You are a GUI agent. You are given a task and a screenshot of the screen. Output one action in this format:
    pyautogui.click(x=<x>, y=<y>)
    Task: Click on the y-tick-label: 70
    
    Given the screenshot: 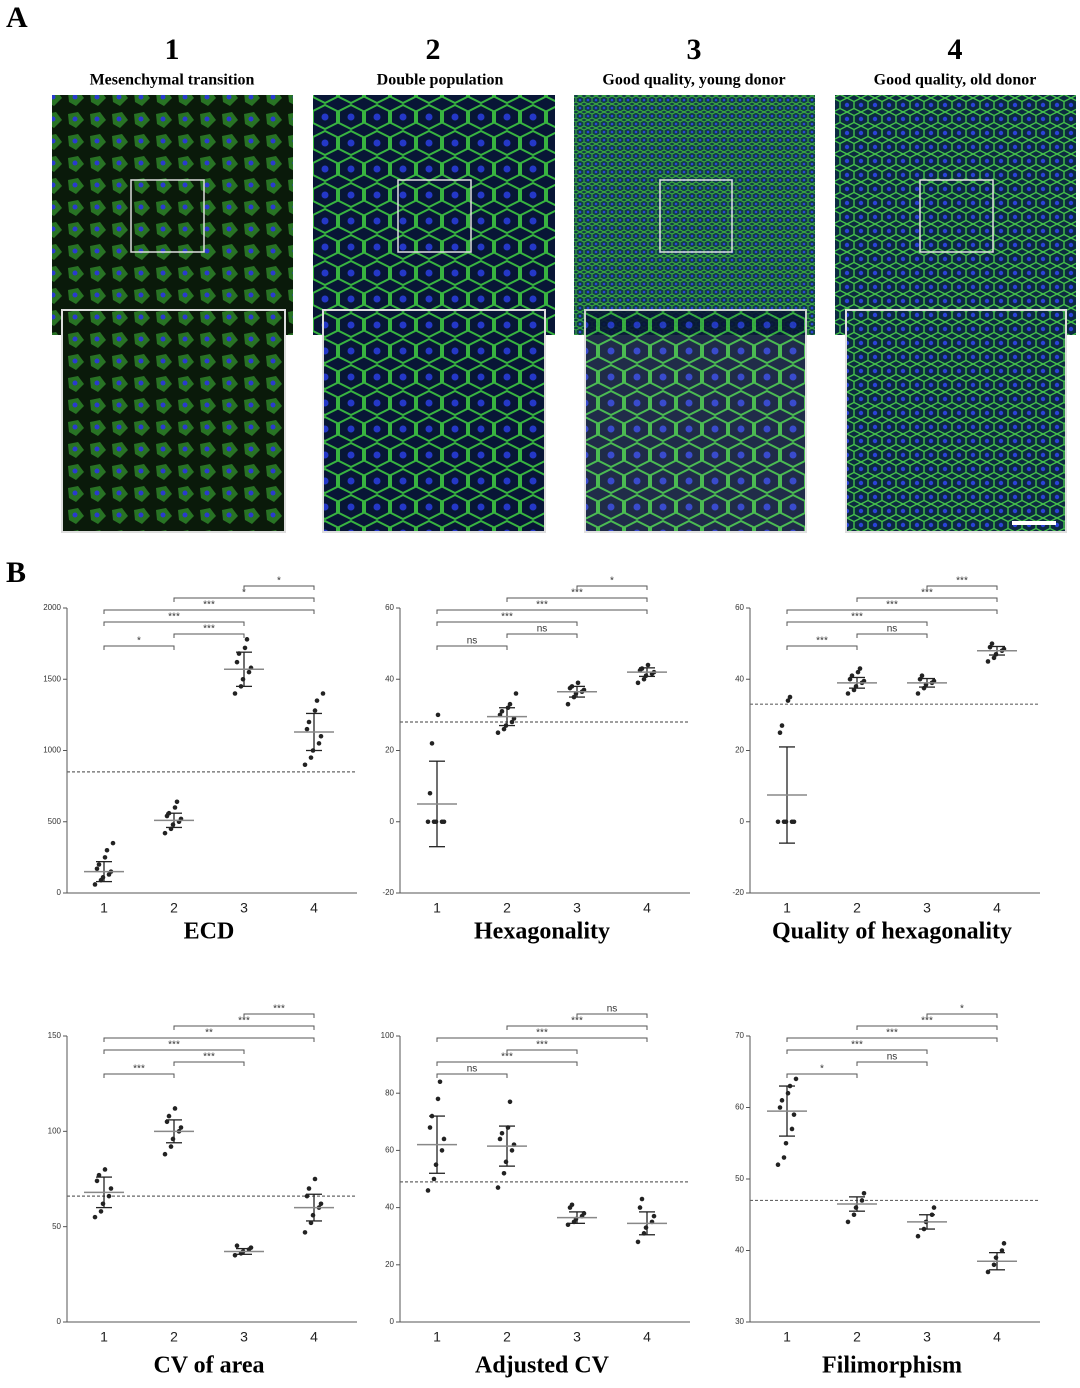 What is the action you would take?
    pyautogui.click(x=739, y=1035)
    